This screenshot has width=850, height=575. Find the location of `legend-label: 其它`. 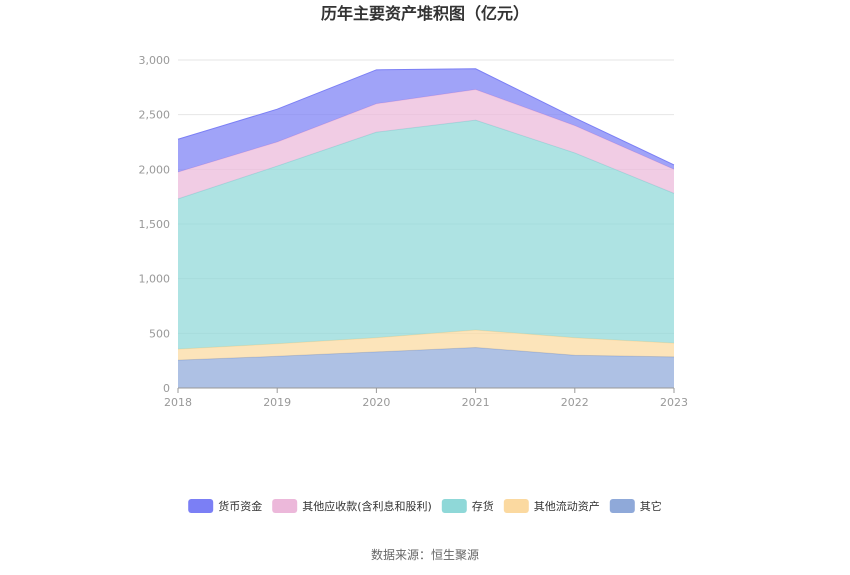

legend-label: 其它 is located at coordinates (651, 506).